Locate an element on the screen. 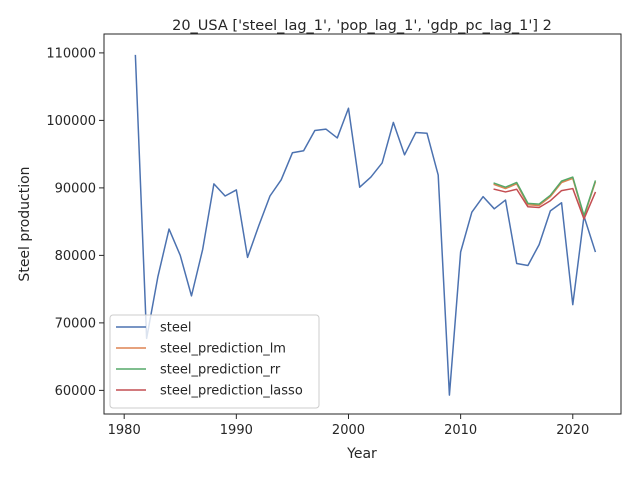 This screenshot has height=480, width=640. legend-label-steel-prediction-rr: steel_prediction_rr is located at coordinates (220, 370).